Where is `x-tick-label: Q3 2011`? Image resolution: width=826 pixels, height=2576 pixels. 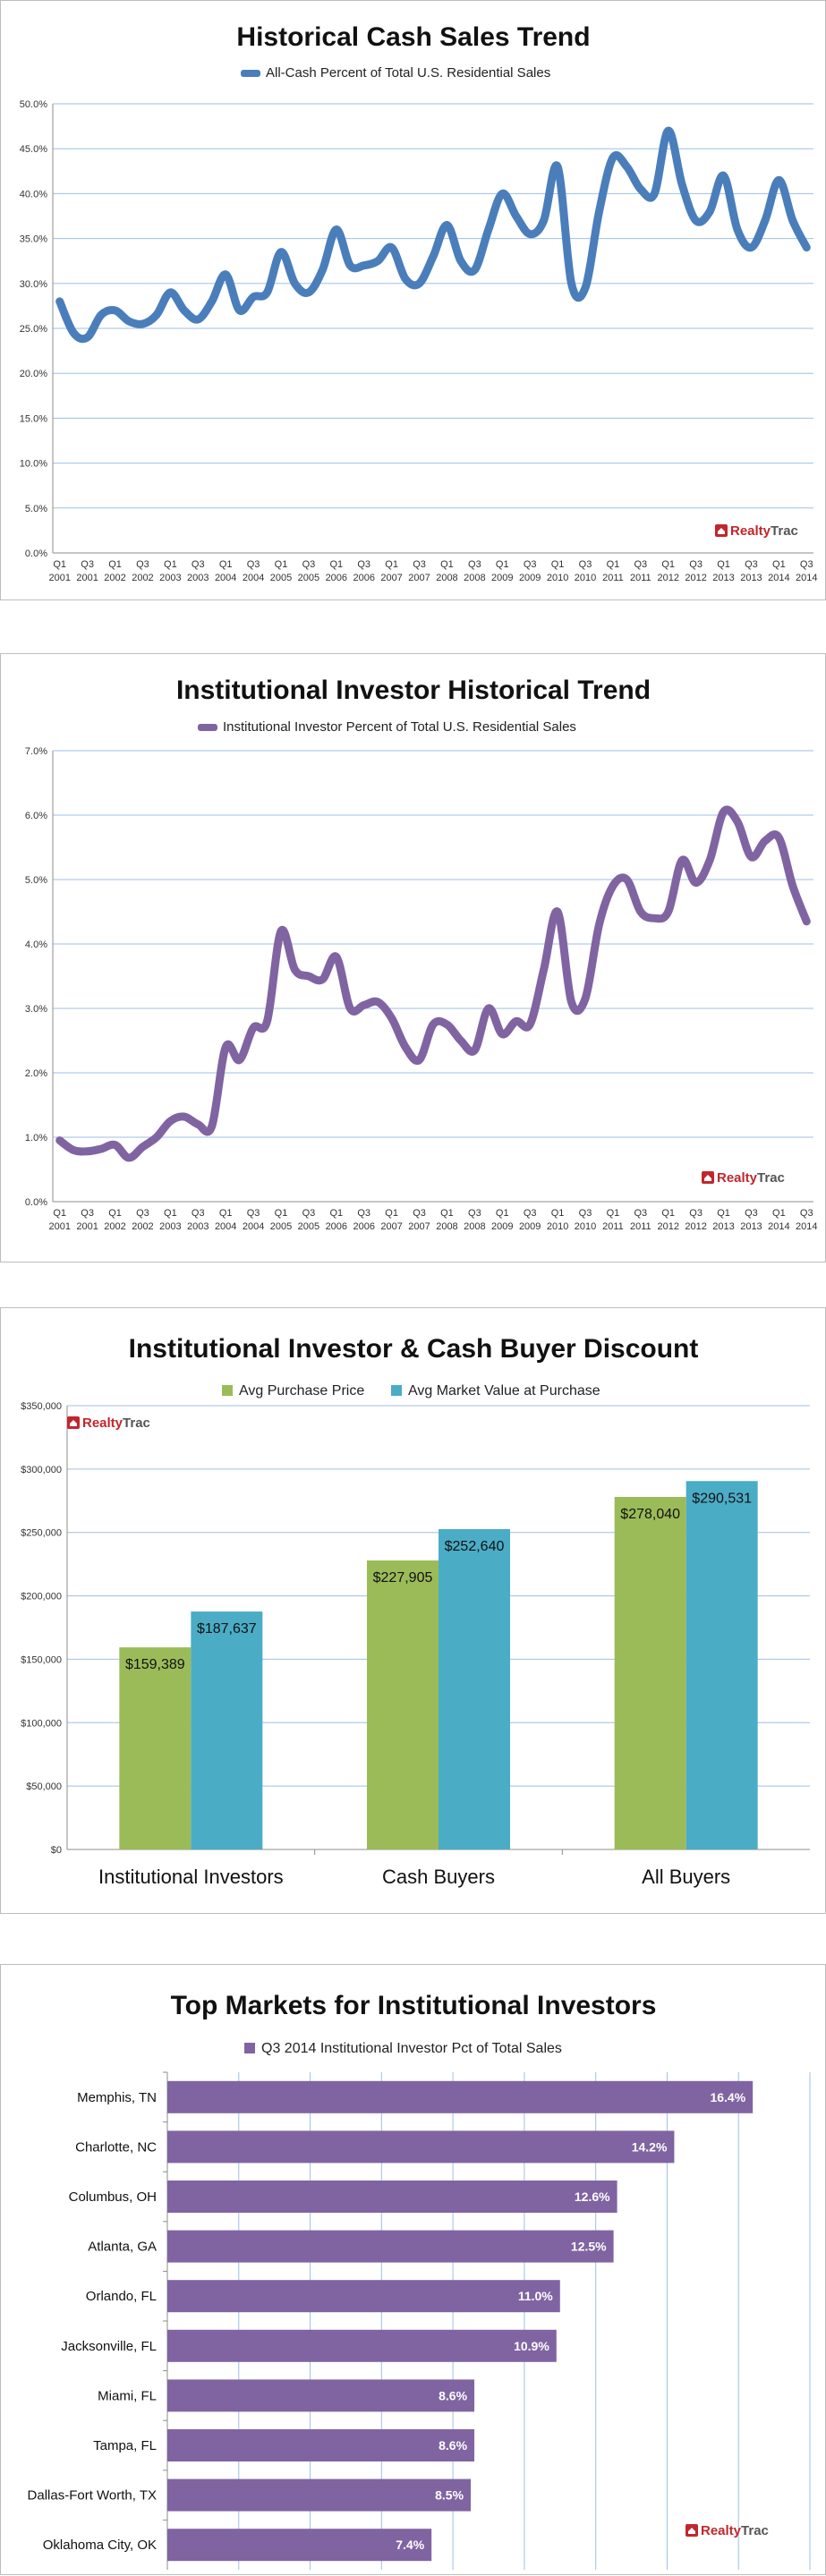 x-tick-label: Q3 2011 is located at coordinates (640, 1220).